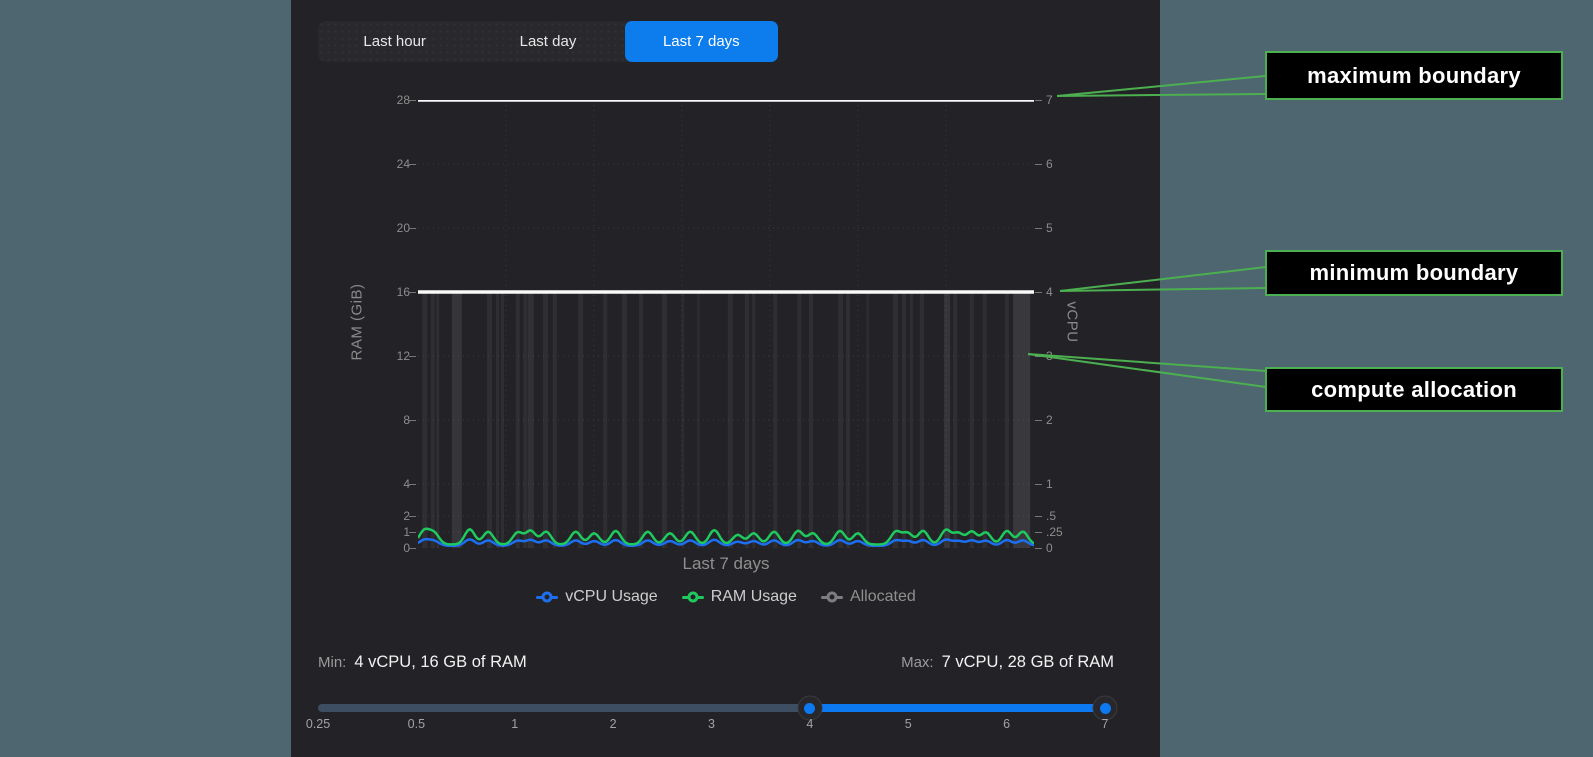 The height and width of the screenshot is (757, 1593). I want to click on slider-tick-label: 7, so click(1105, 724).